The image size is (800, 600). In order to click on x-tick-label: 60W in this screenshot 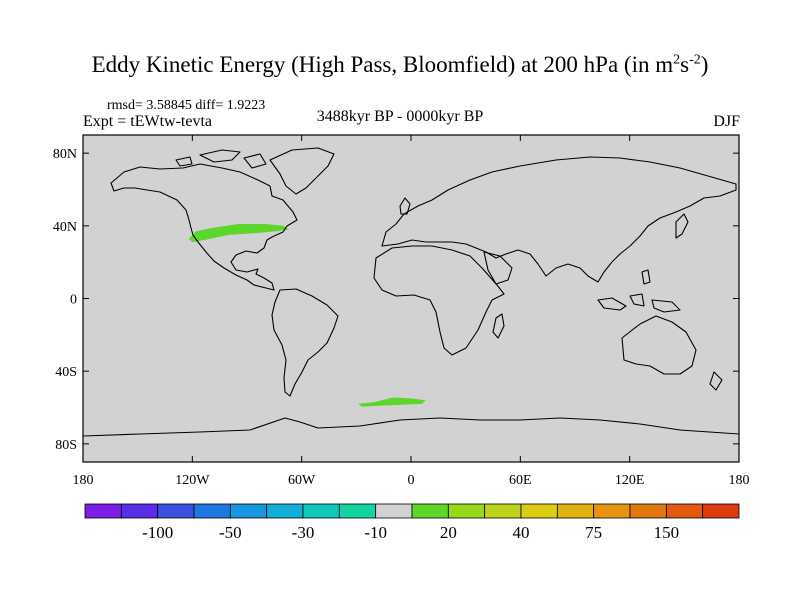, I will do `click(302, 480)`.